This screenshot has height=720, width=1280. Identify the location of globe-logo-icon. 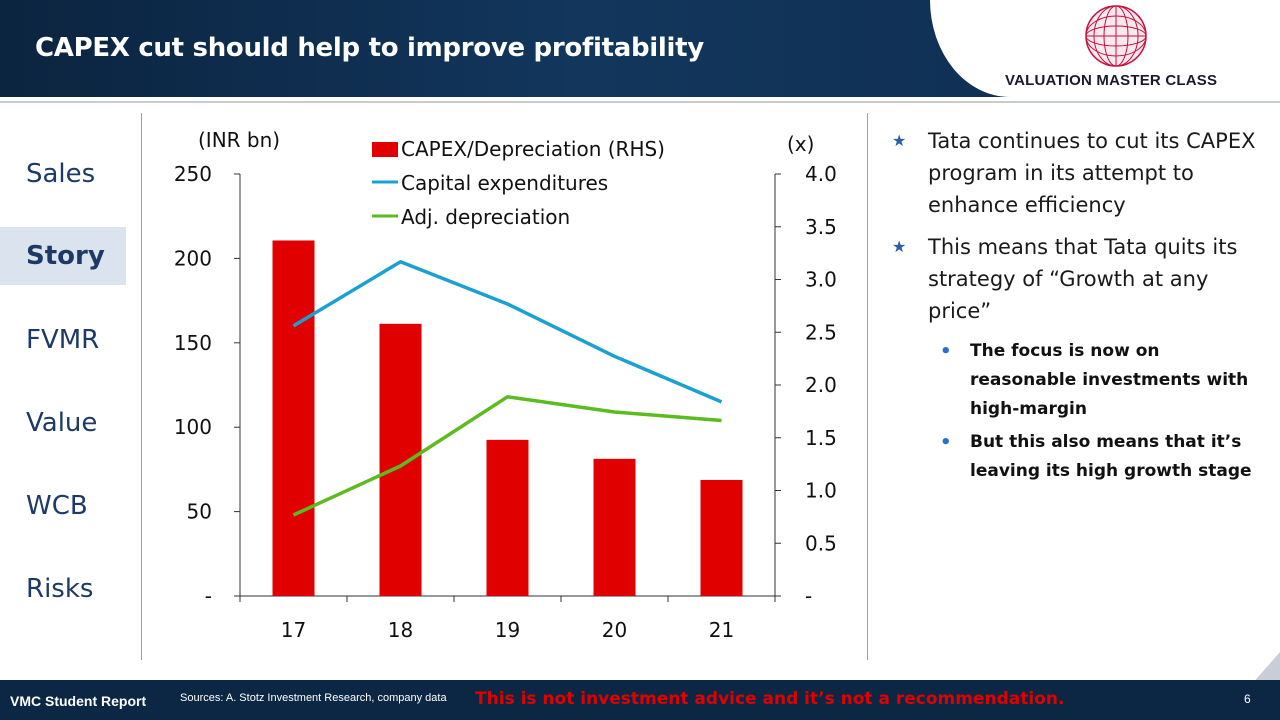
(1116, 36).